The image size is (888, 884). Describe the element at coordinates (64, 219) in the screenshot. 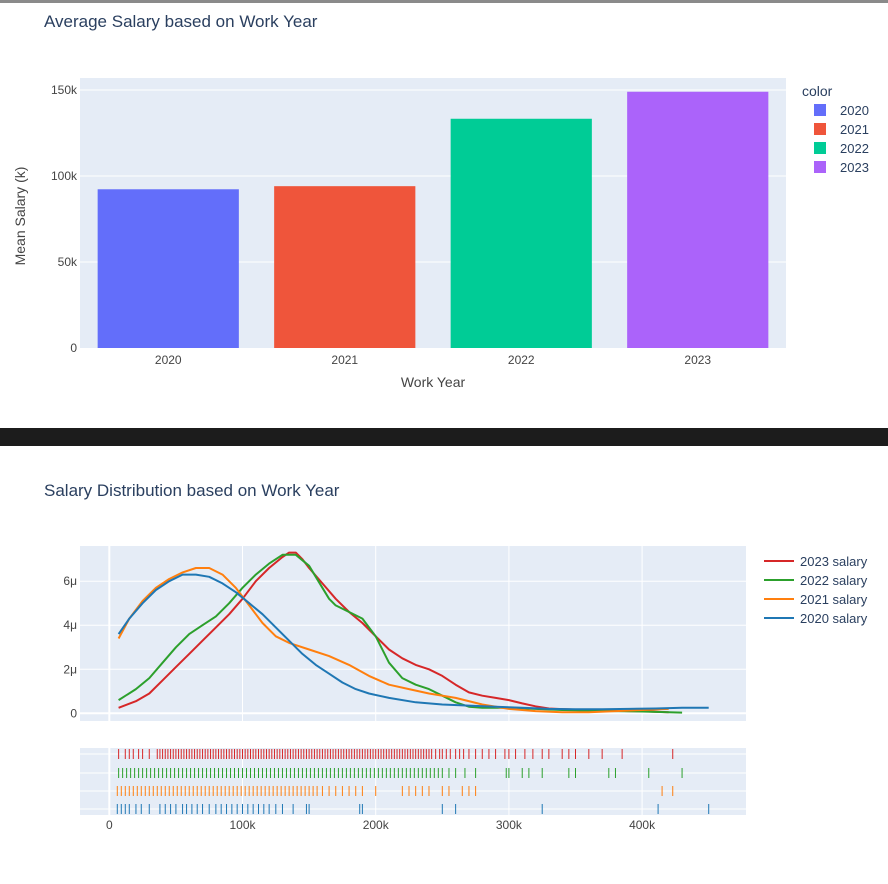

I see `bar-y-ticks: 0 50k 100k 150k` at that location.